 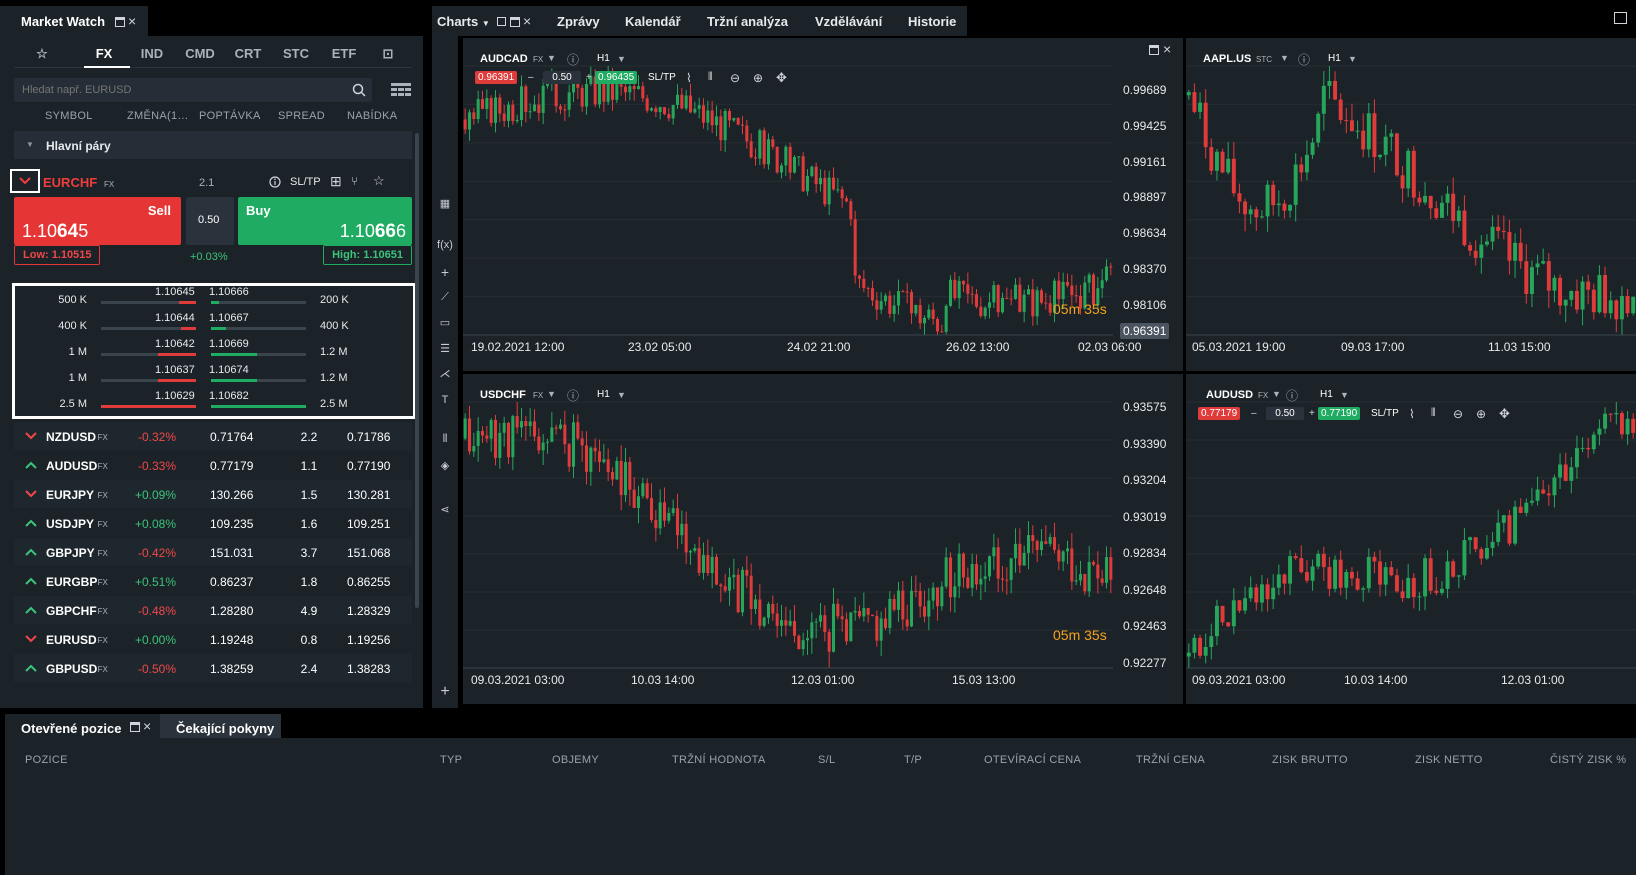 I want to click on instrument-row: EURUSD FX +0.00% 1.19248 0.8 1.19256, so click(x=213, y=639).